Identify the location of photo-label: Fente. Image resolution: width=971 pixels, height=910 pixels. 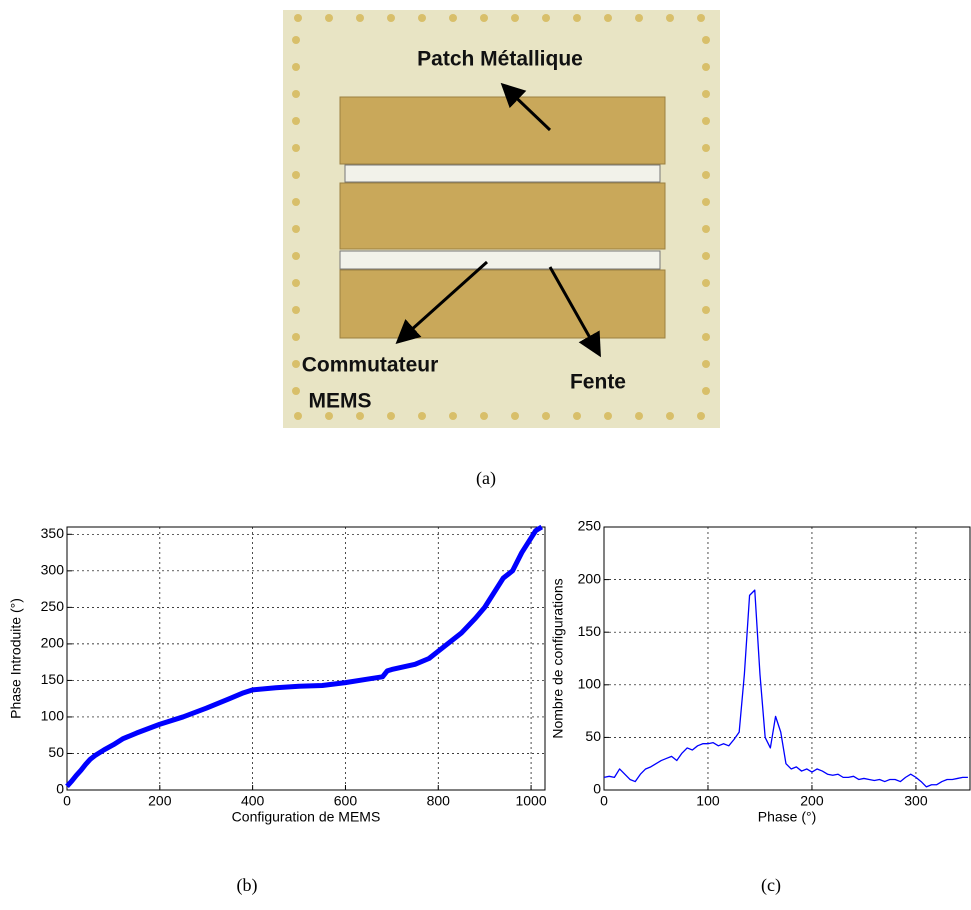
(598, 382).